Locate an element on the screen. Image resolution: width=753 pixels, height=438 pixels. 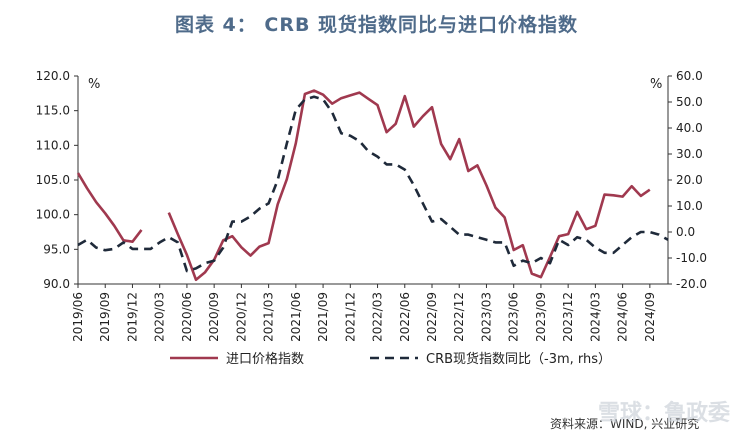
x-tick-label: 2021/09 is located at coordinates (323, 317).